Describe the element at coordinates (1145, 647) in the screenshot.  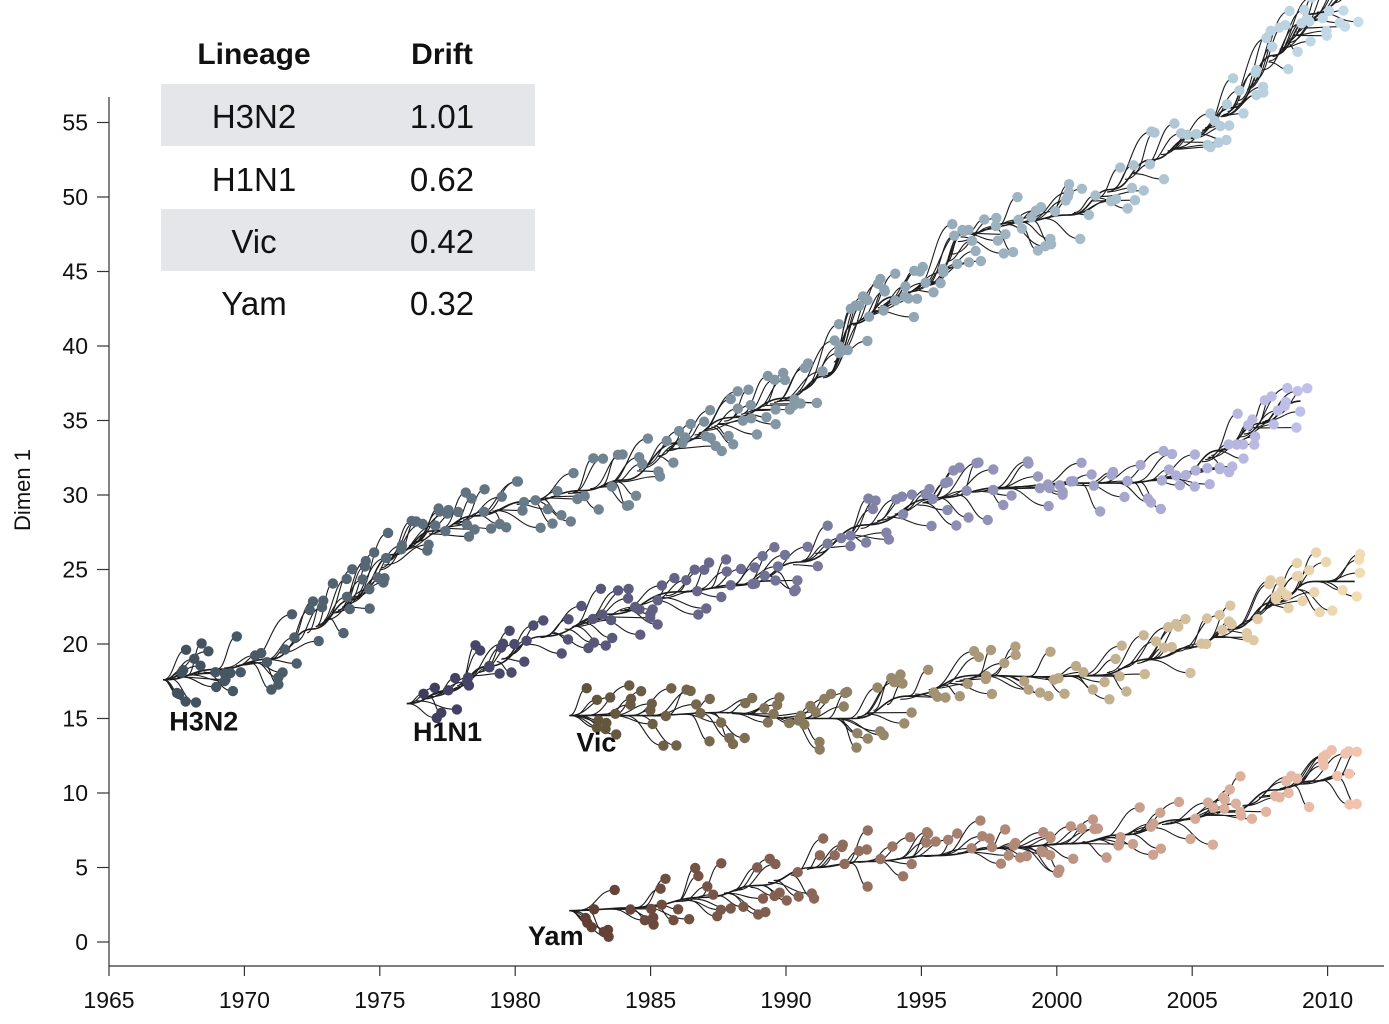
I see `branch-vic` at that location.